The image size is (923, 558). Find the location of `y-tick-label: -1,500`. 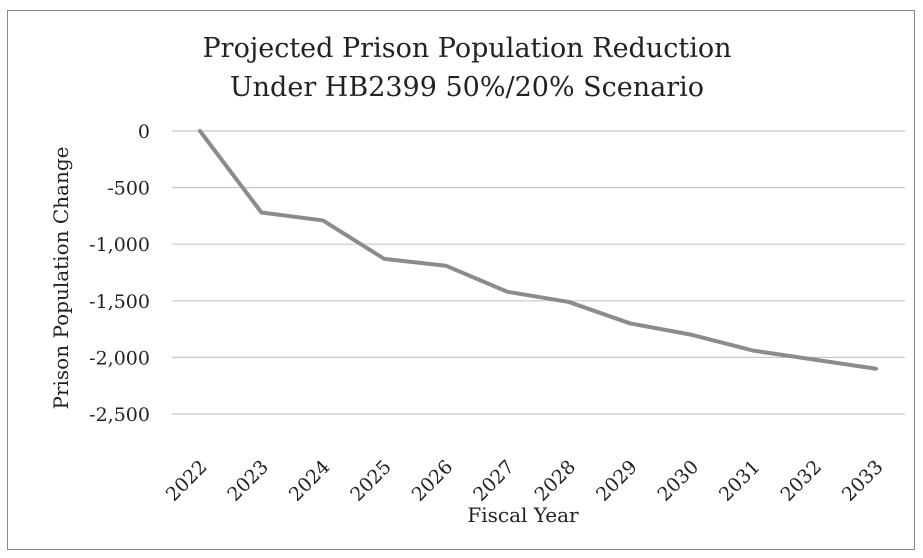

y-tick-label: -1,500 is located at coordinates (119, 302).